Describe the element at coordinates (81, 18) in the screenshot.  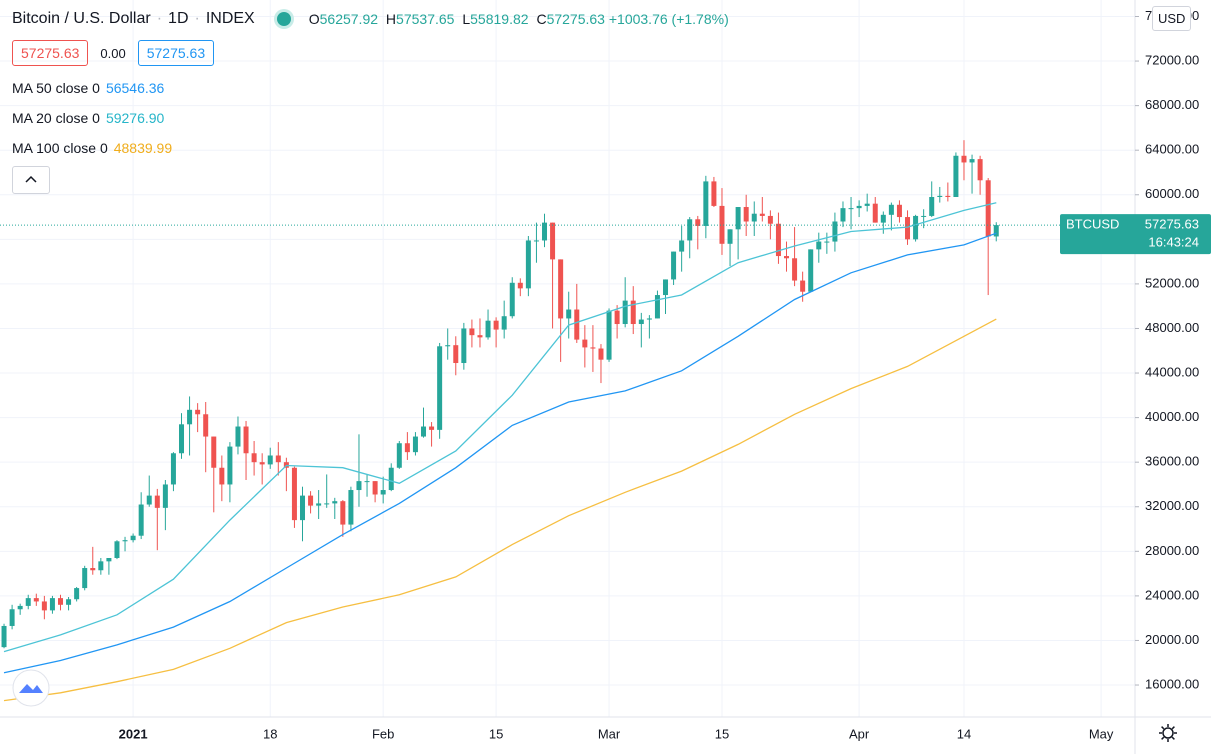
I see `symbol-title: Bitcoin / U.S. Dollar` at that location.